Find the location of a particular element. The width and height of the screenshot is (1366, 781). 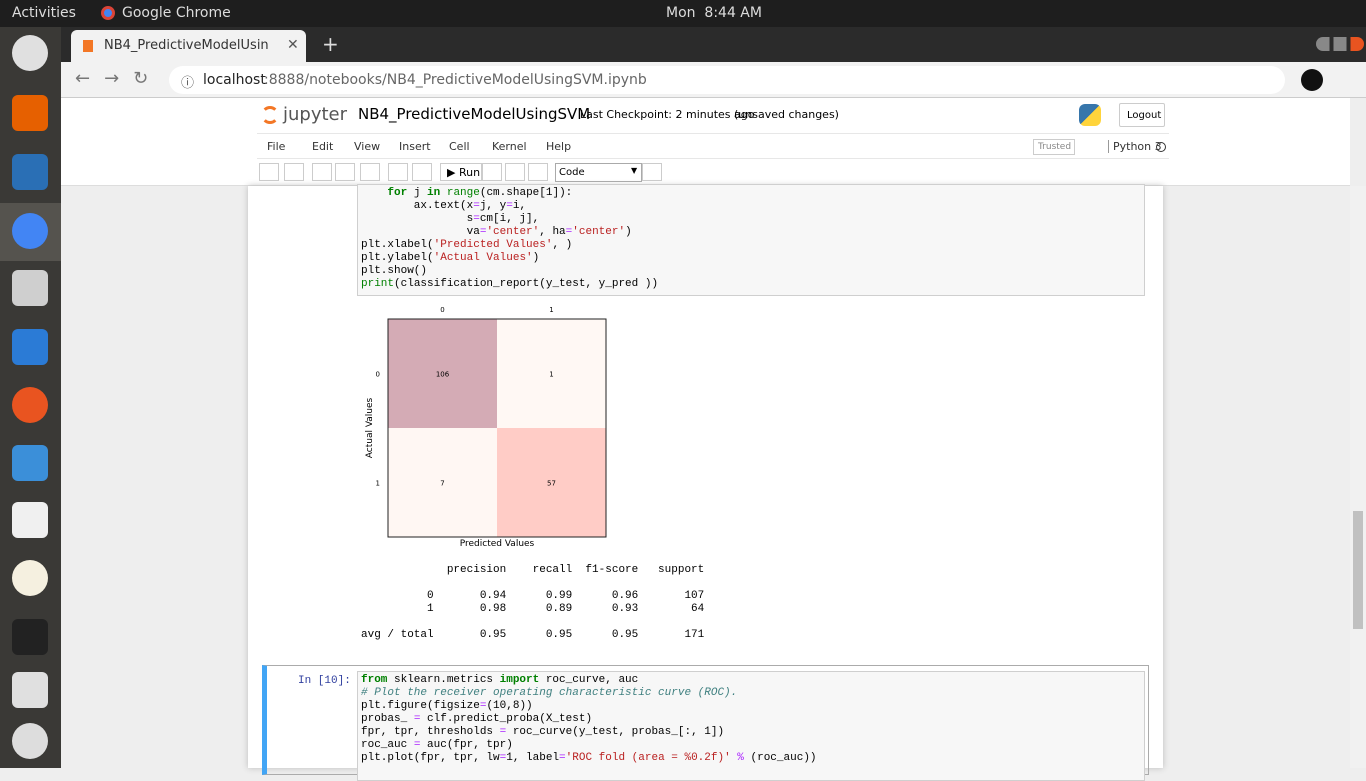

nav-buttons: ←→↻ is located at coordinates (119, 78).